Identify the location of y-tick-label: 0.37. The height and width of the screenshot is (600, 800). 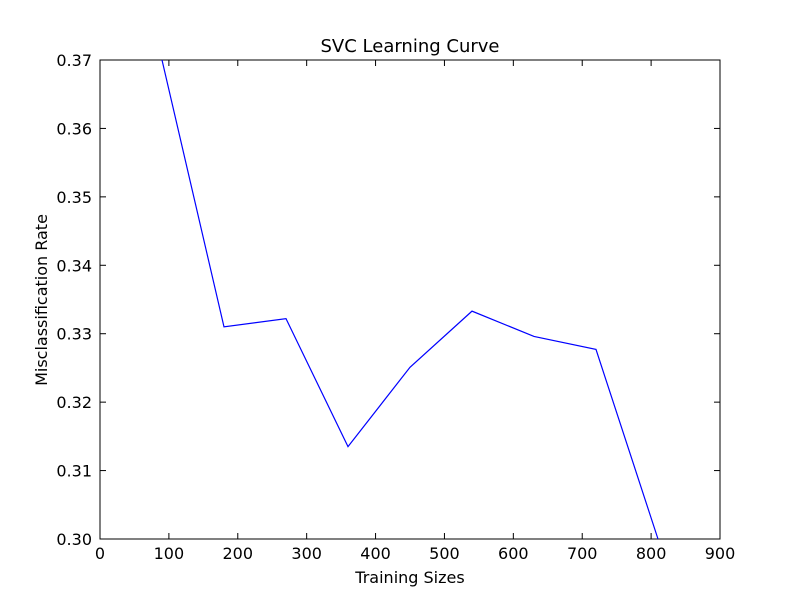
(74, 60).